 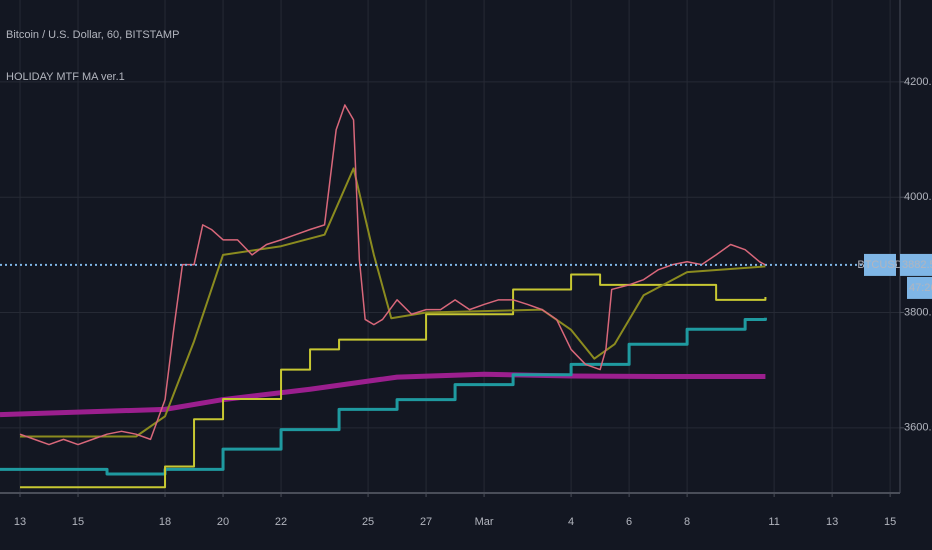 I want to click on y-tick-label: 3800.00, so click(x=918, y=312).